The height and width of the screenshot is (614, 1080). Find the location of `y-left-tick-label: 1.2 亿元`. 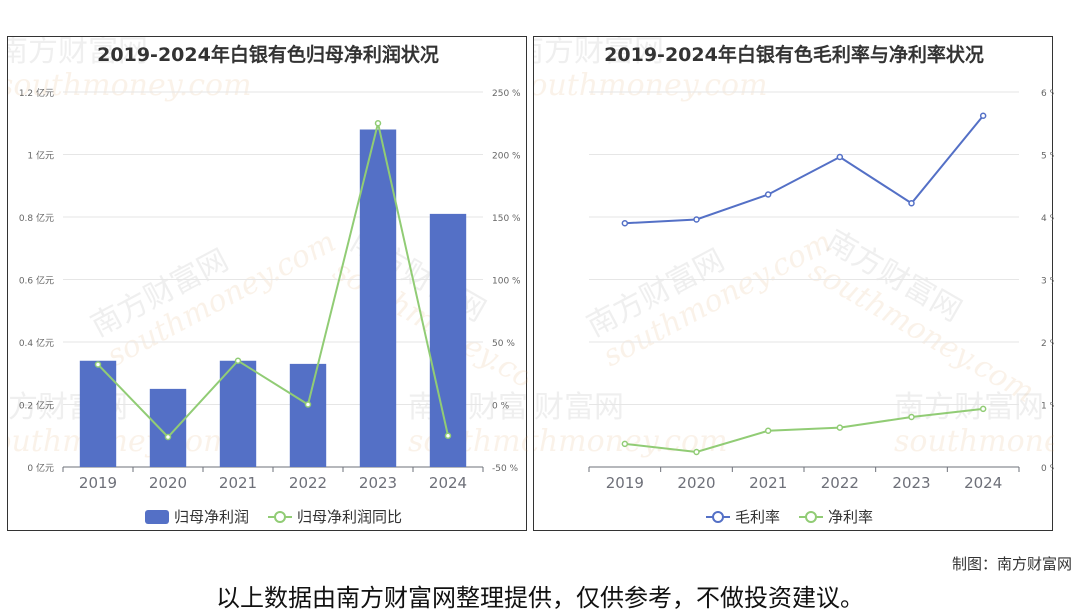

y-left-tick-label: 1.2 亿元 is located at coordinates (36, 93).